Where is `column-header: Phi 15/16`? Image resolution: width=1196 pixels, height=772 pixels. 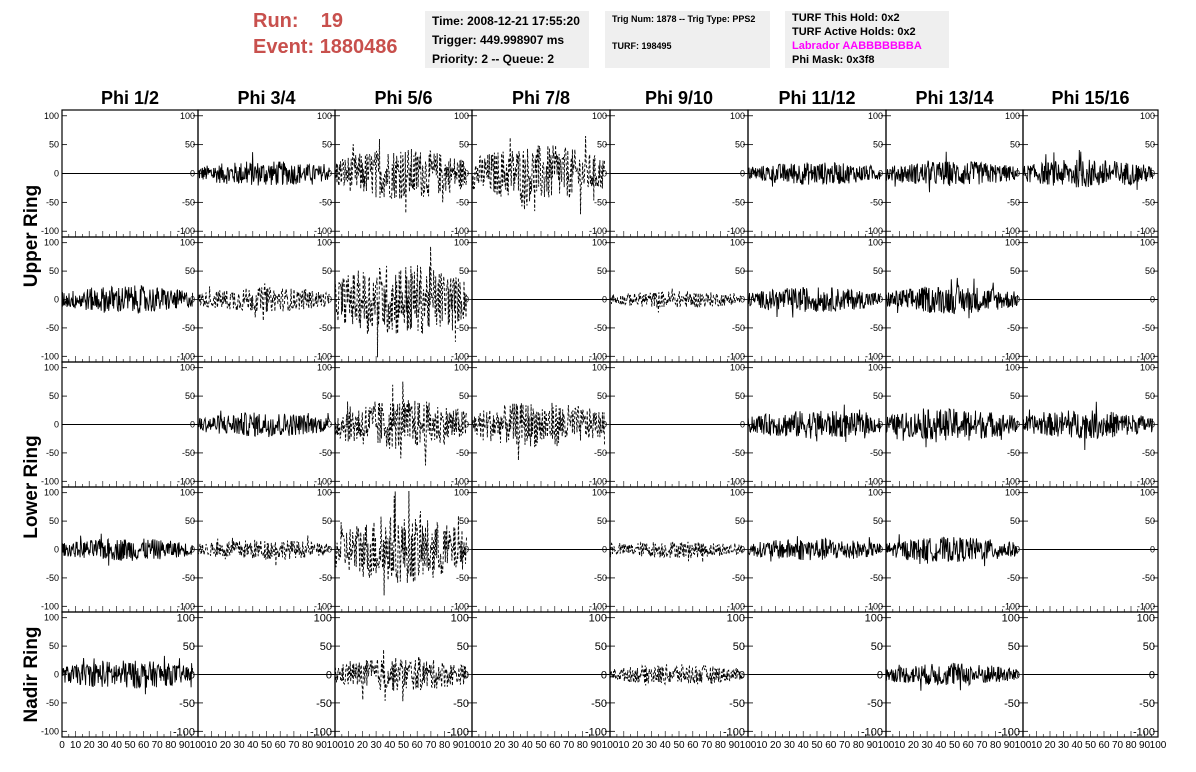 column-header: Phi 15/16 is located at coordinates (1090, 98).